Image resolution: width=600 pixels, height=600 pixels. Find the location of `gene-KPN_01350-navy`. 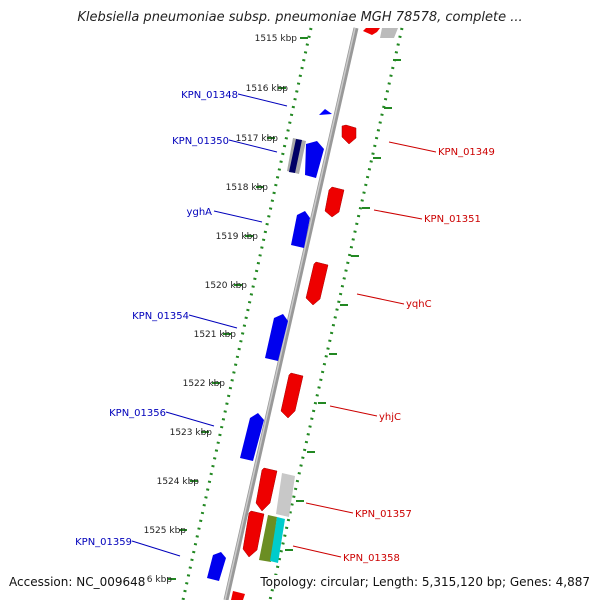

gene-KPN_01350-navy is located at coordinates (295, 156).